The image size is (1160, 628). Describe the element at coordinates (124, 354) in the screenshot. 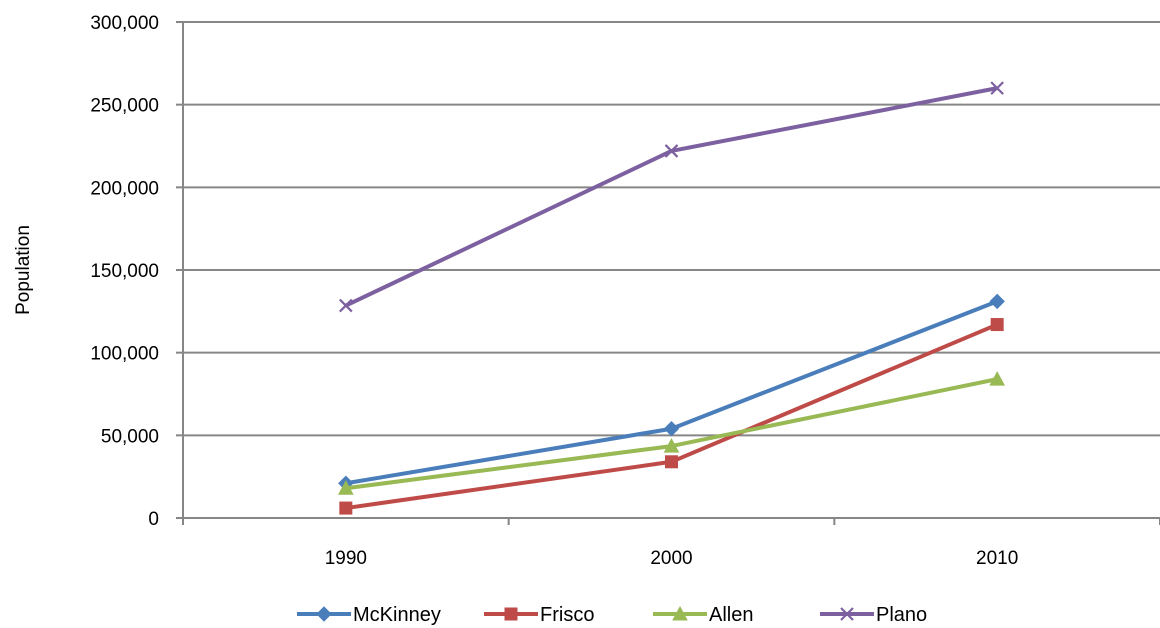

I see `y-tick-label: 100,000` at that location.